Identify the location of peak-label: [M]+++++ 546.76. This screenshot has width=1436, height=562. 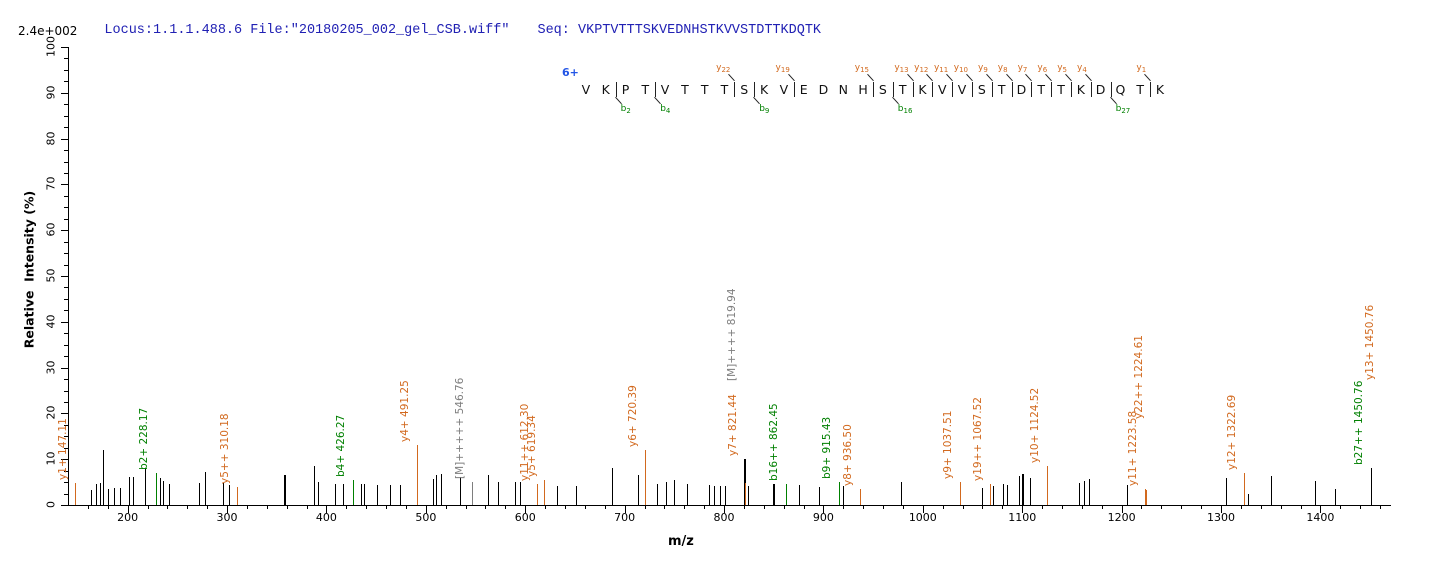
(460, 428).